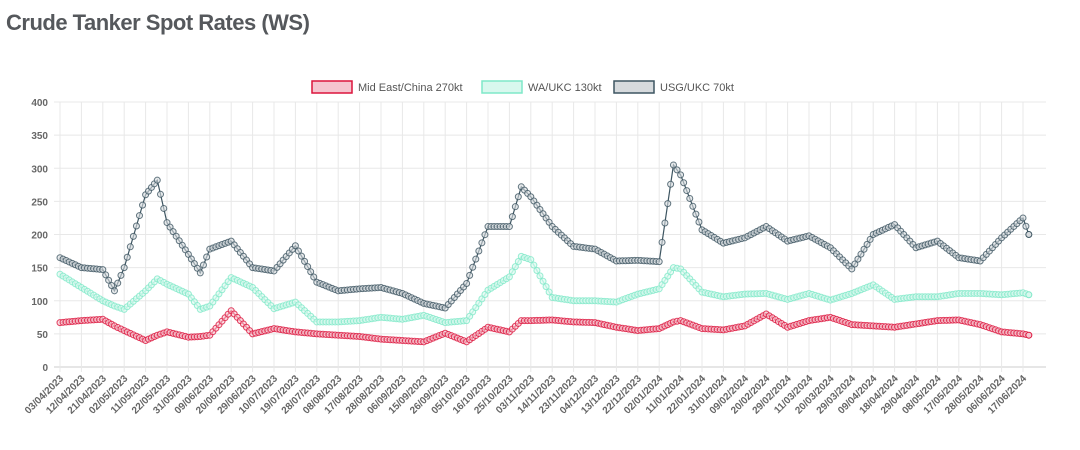 This screenshot has height=450, width=1080. I want to click on legend-item: Mid East/China 270kt, so click(387, 87).